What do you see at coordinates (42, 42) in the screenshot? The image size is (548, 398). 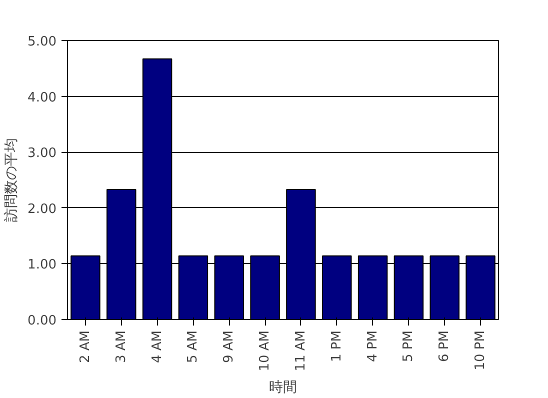 I see `y-tick-label: 5.00` at bounding box center [42, 42].